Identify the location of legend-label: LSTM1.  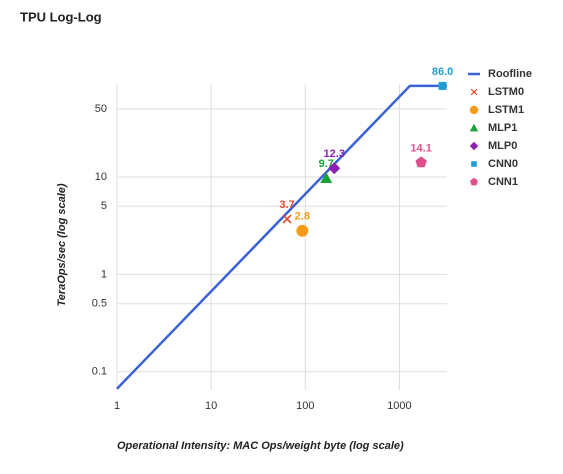
(506, 110).